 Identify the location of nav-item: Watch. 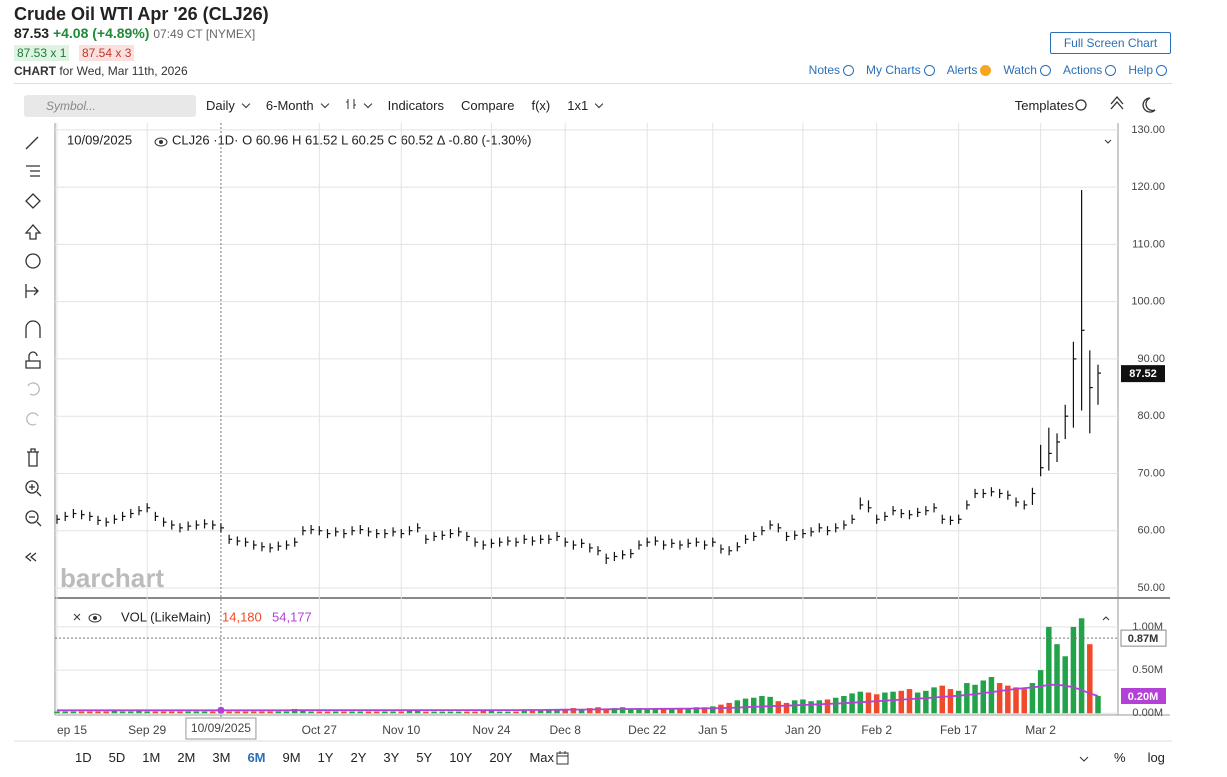
(1027, 70).